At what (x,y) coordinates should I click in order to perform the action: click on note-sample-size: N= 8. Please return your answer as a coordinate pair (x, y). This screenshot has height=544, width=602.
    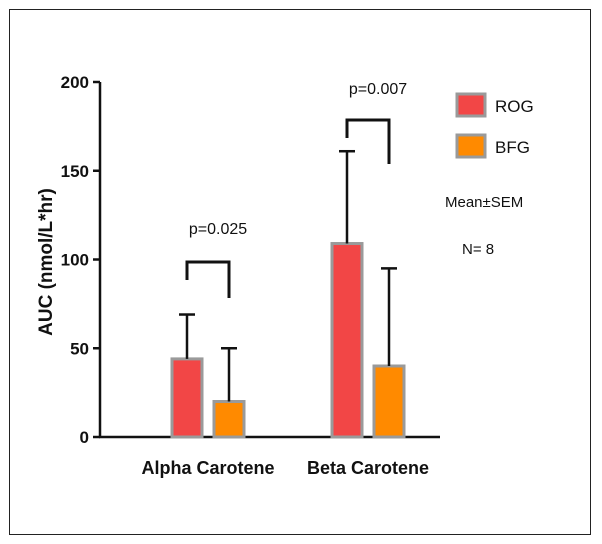
    Looking at the image, I should click on (478, 249).